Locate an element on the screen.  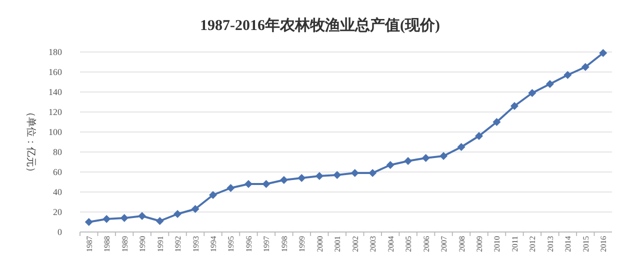
x-tick-label: 1992 is located at coordinates (178, 244).